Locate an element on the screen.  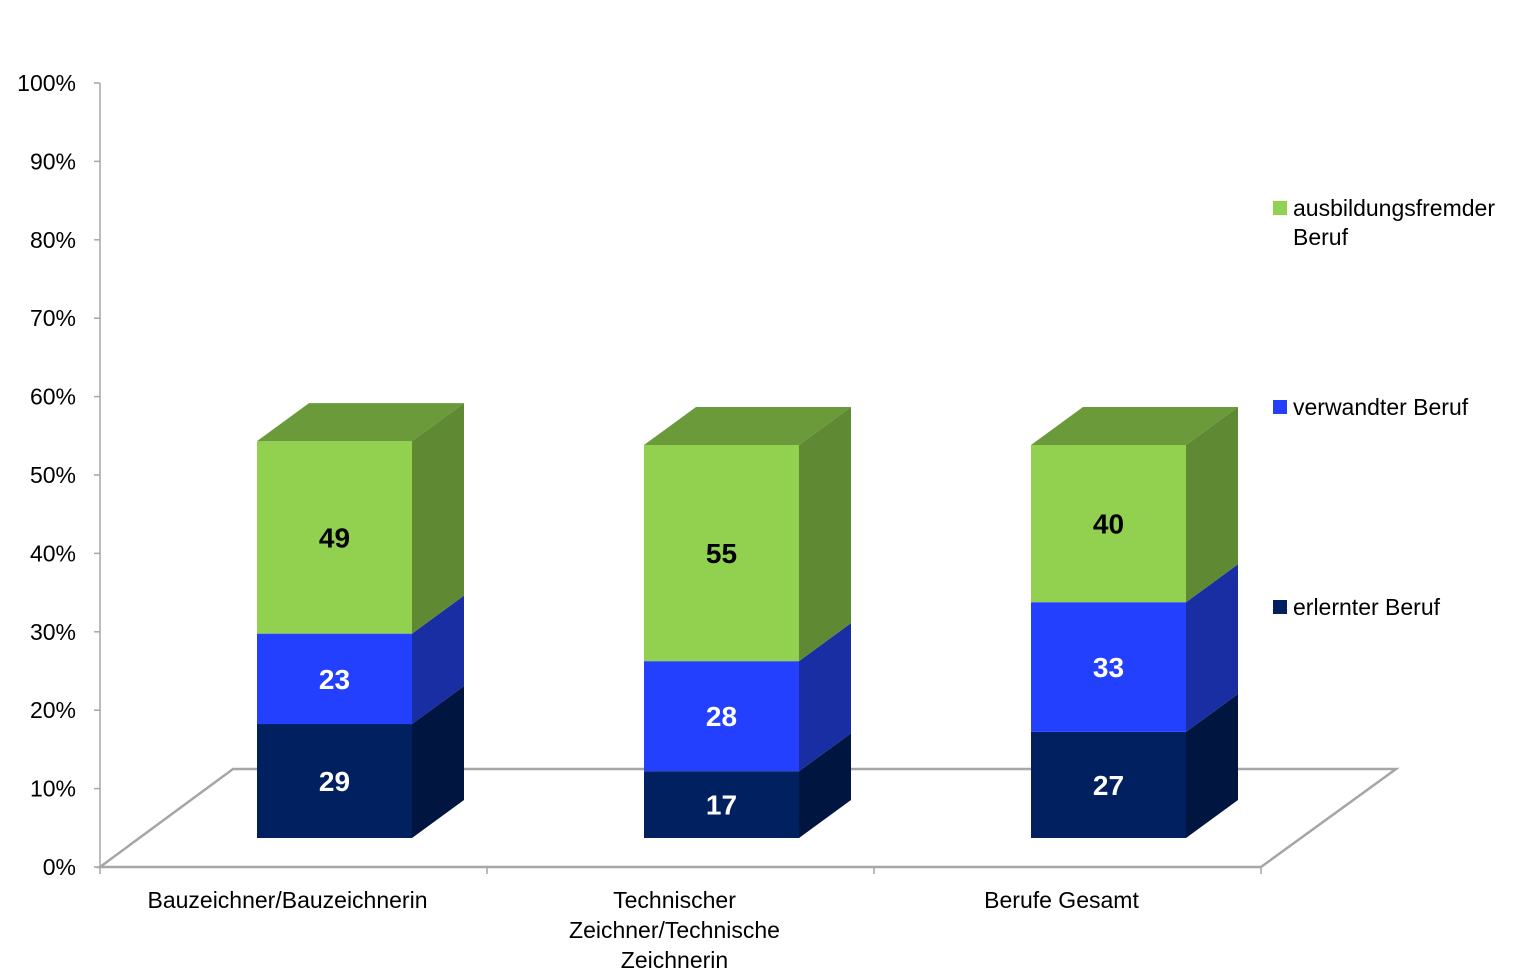
y-tick-label: 20% is located at coordinates (53, 710).